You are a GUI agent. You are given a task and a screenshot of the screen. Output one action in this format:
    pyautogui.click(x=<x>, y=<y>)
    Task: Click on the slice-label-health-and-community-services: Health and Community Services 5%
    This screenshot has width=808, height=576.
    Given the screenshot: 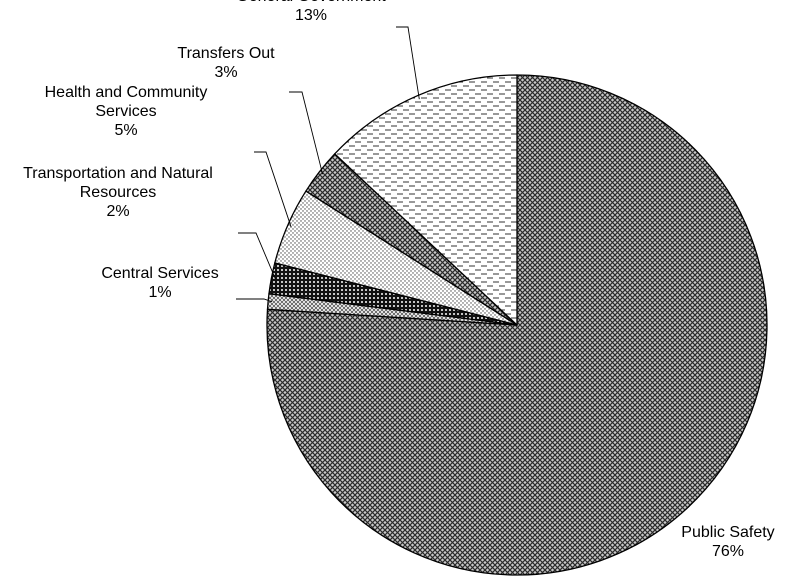 What is the action you would take?
    pyautogui.click(x=126, y=111)
    